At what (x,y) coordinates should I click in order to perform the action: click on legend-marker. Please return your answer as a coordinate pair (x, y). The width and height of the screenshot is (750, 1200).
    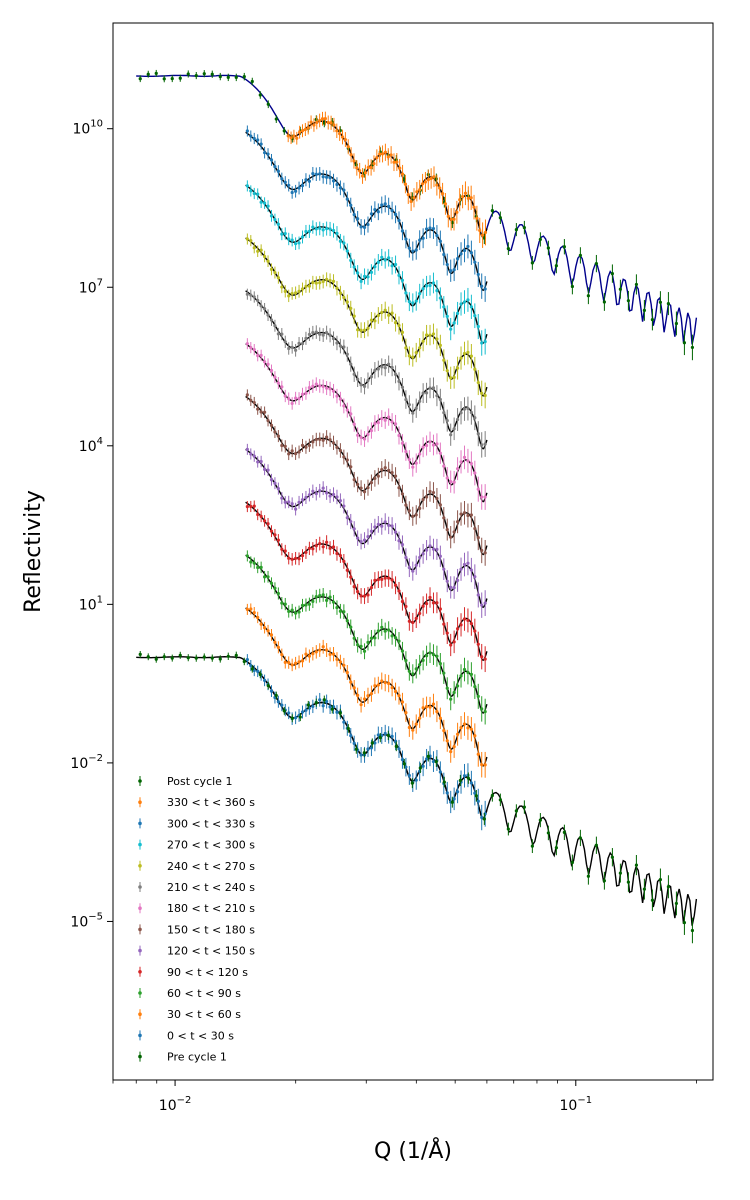
    Looking at the image, I should click on (140, 950).